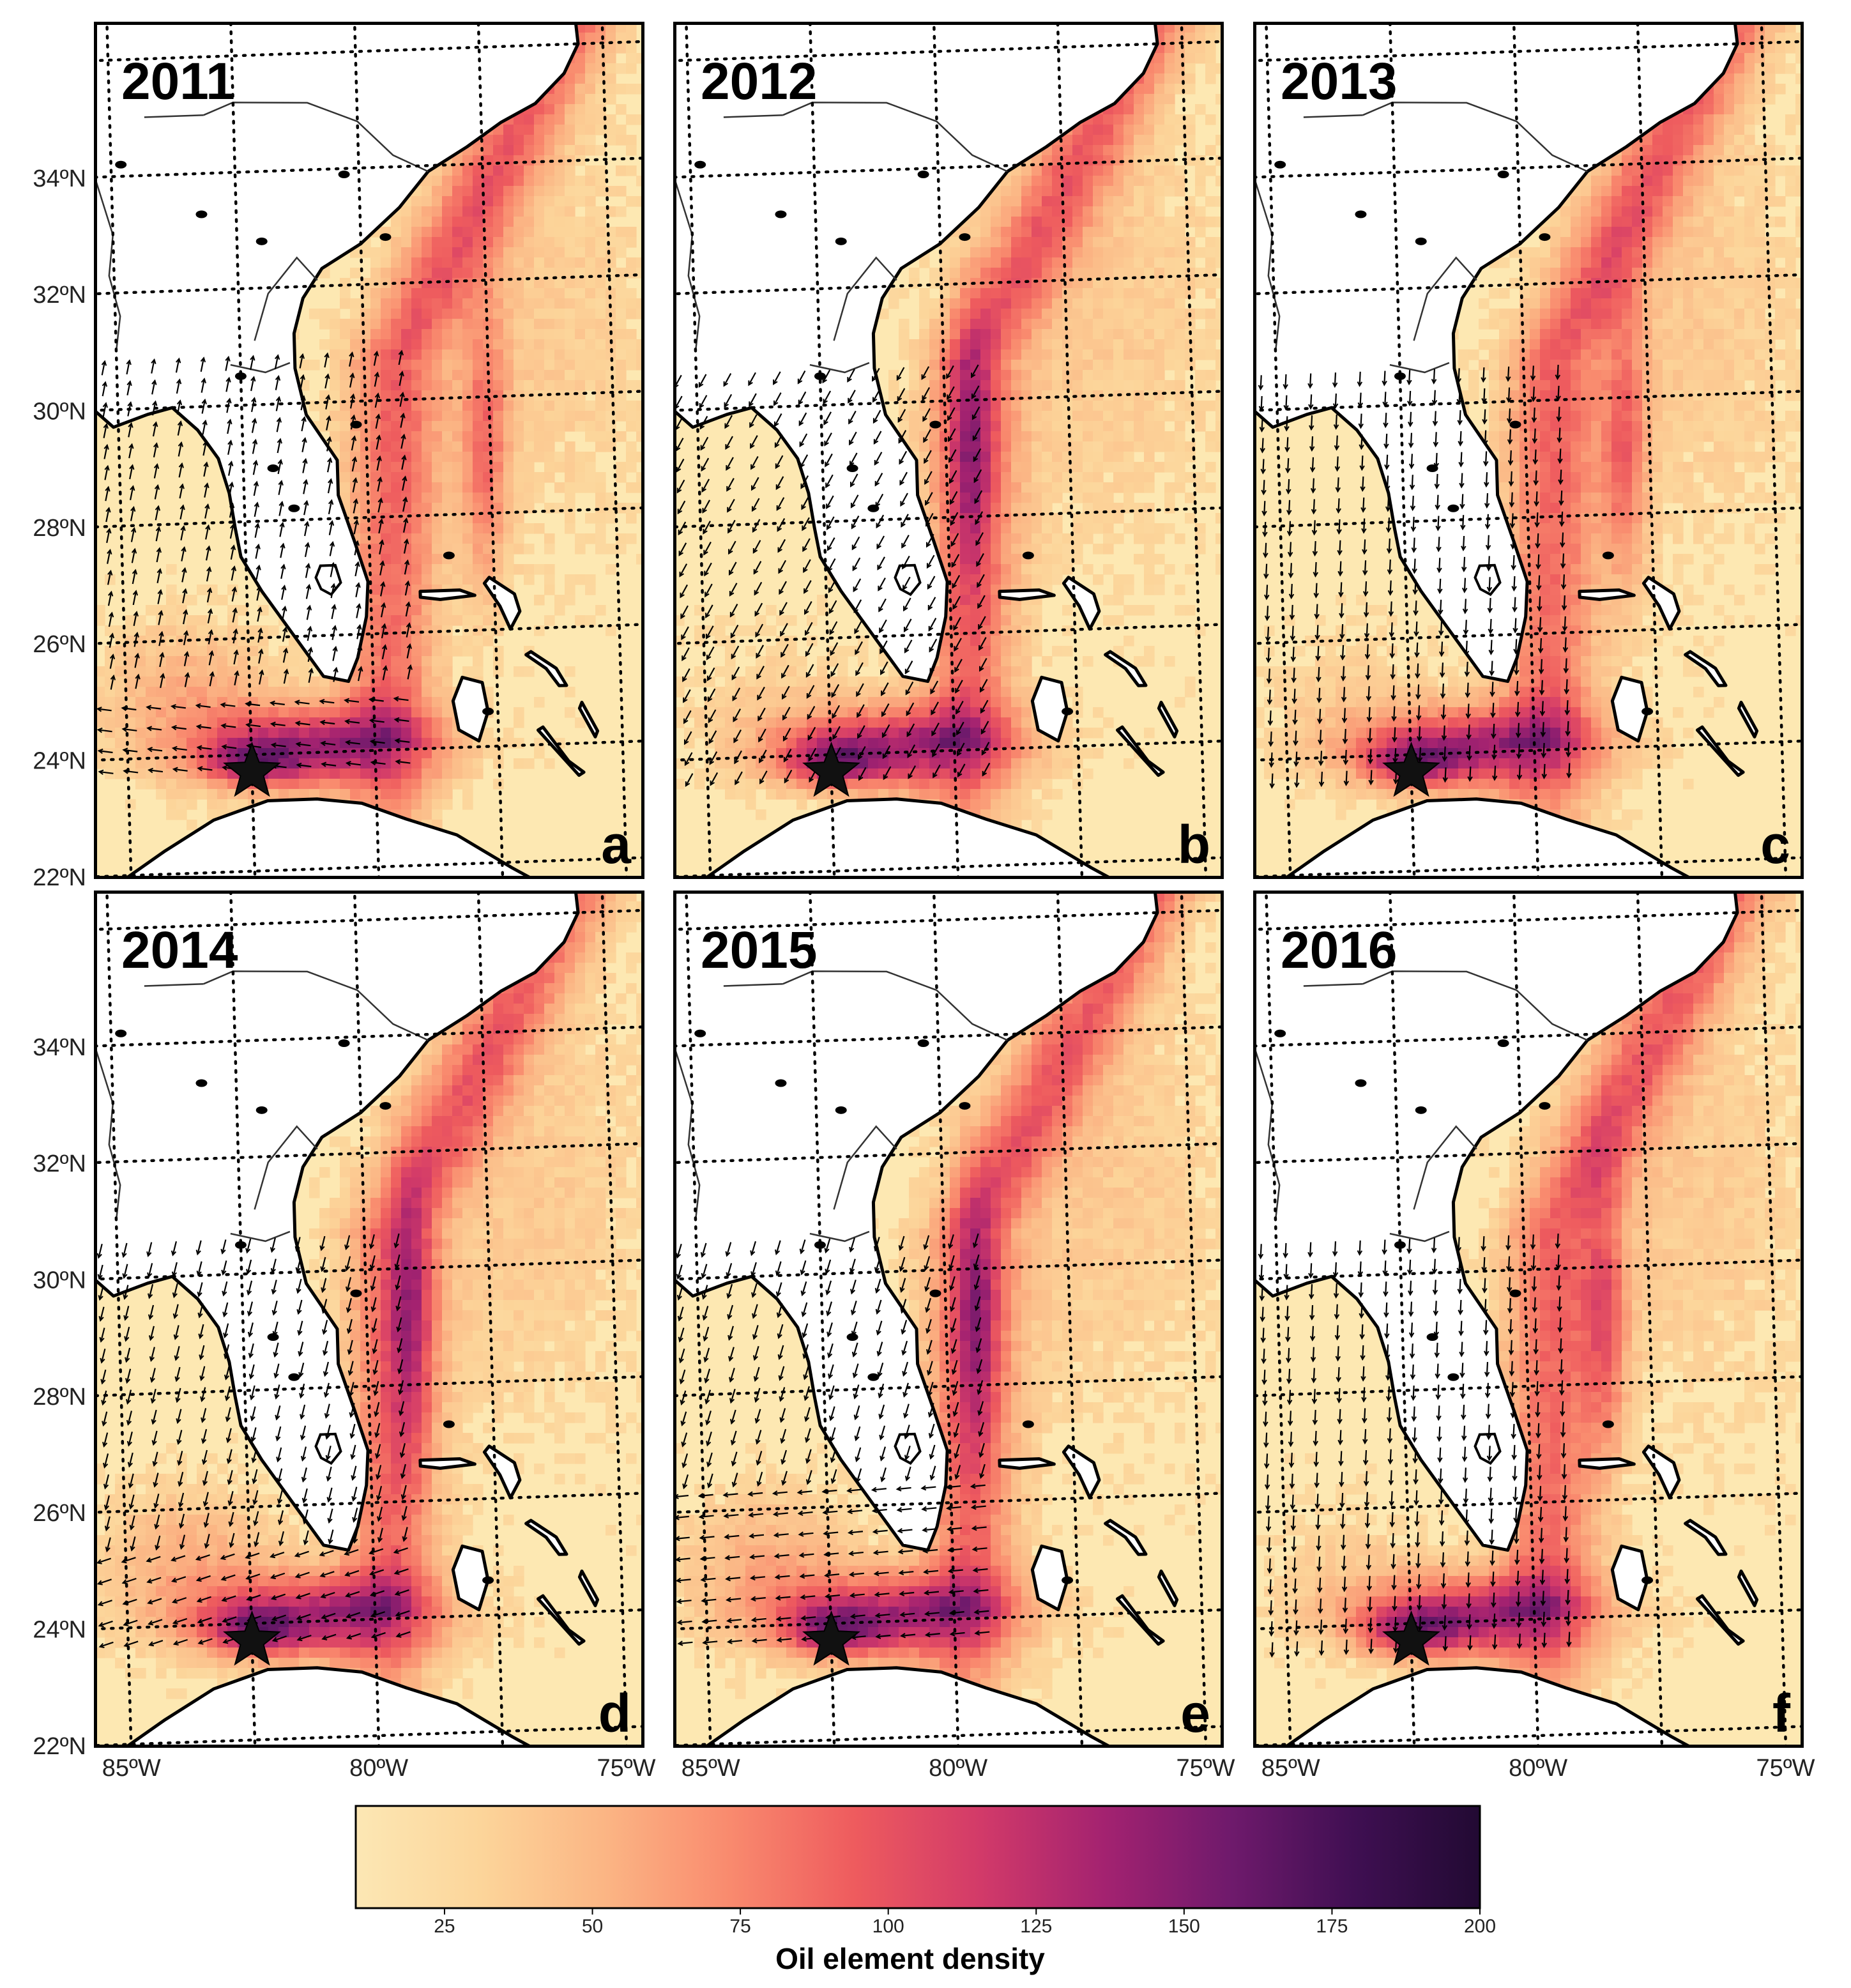  What do you see at coordinates (614, 1713) in the screenshot?
I see `panel-letter: d` at bounding box center [614, 1713].